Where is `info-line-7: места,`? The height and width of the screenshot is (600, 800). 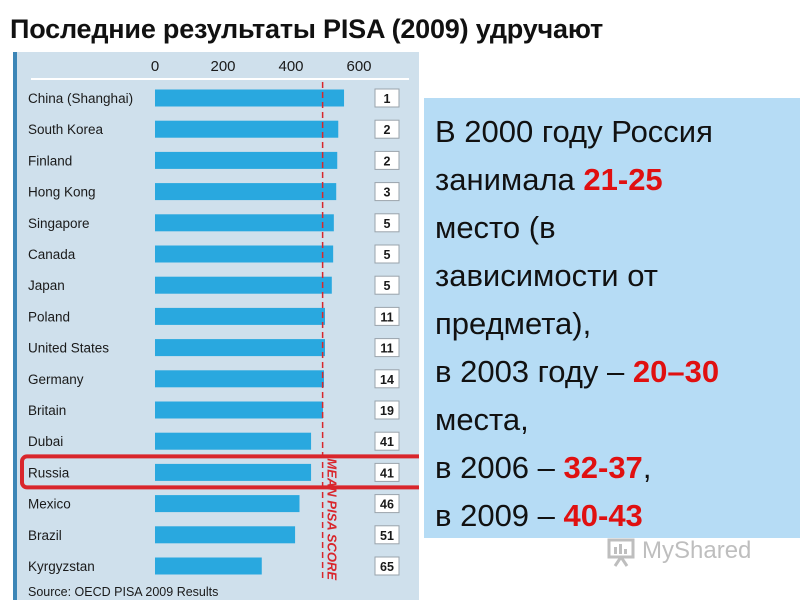 info-line-7: места, is located at coordinates (482, 419).